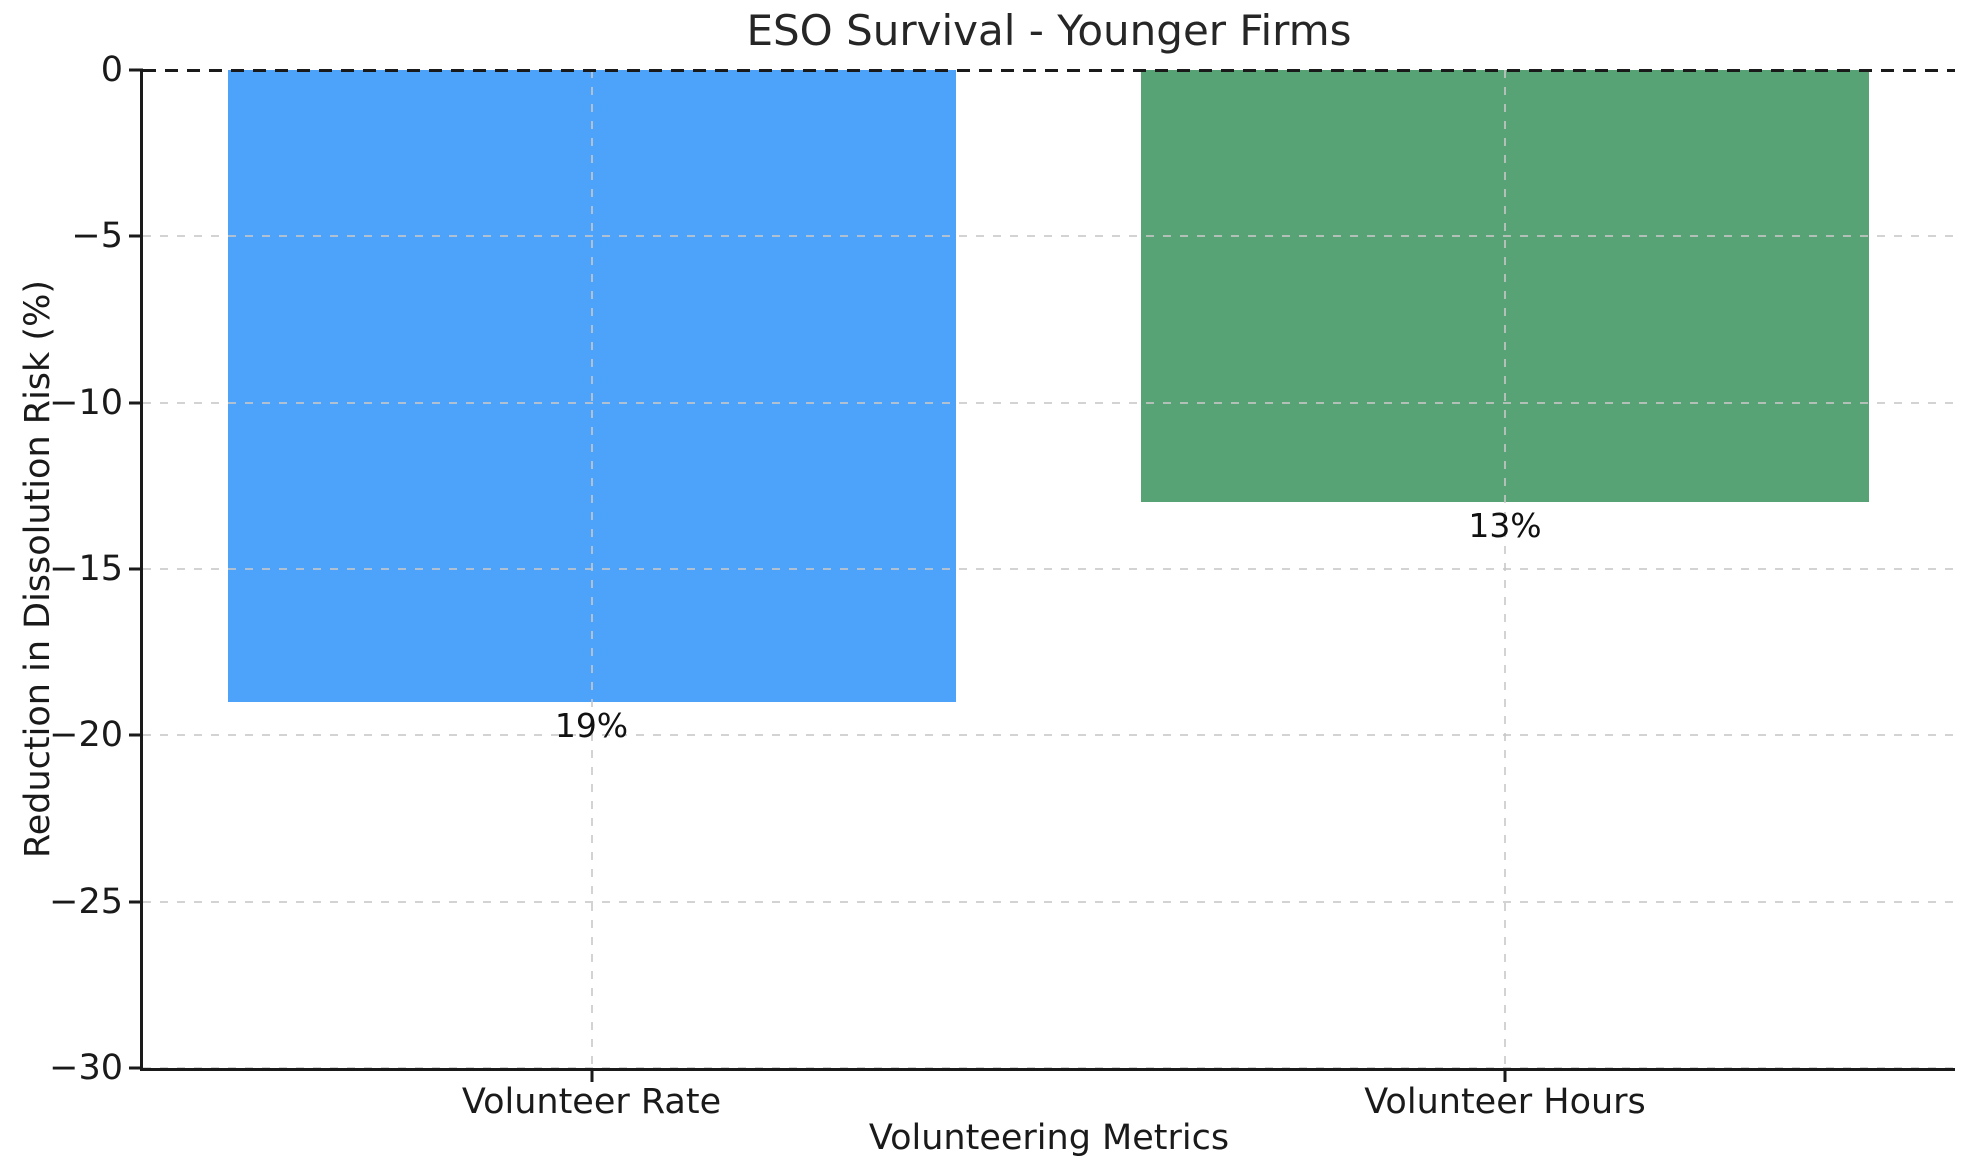  Describe the element at coordinates (591, 726) in the screenshot. I see `bar-value-label: 19%` at that location.